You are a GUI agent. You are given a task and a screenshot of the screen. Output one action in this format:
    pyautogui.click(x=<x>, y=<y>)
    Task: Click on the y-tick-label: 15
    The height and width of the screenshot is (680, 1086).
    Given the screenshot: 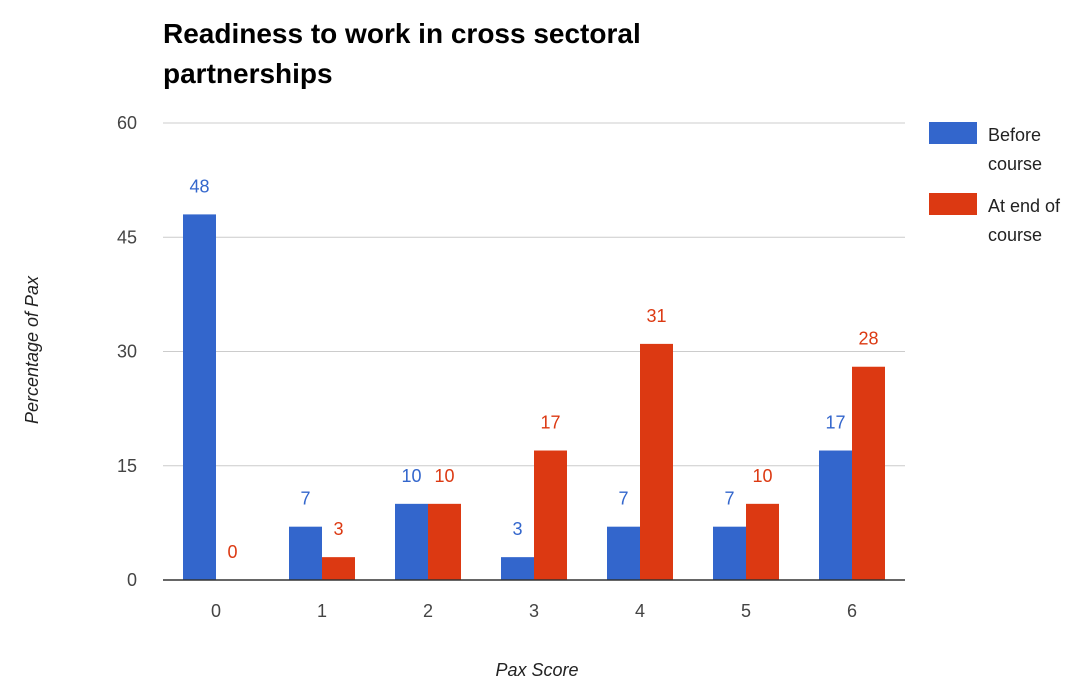 What is the action you would take?
    pyautogui.click(x=127, y=466)
    